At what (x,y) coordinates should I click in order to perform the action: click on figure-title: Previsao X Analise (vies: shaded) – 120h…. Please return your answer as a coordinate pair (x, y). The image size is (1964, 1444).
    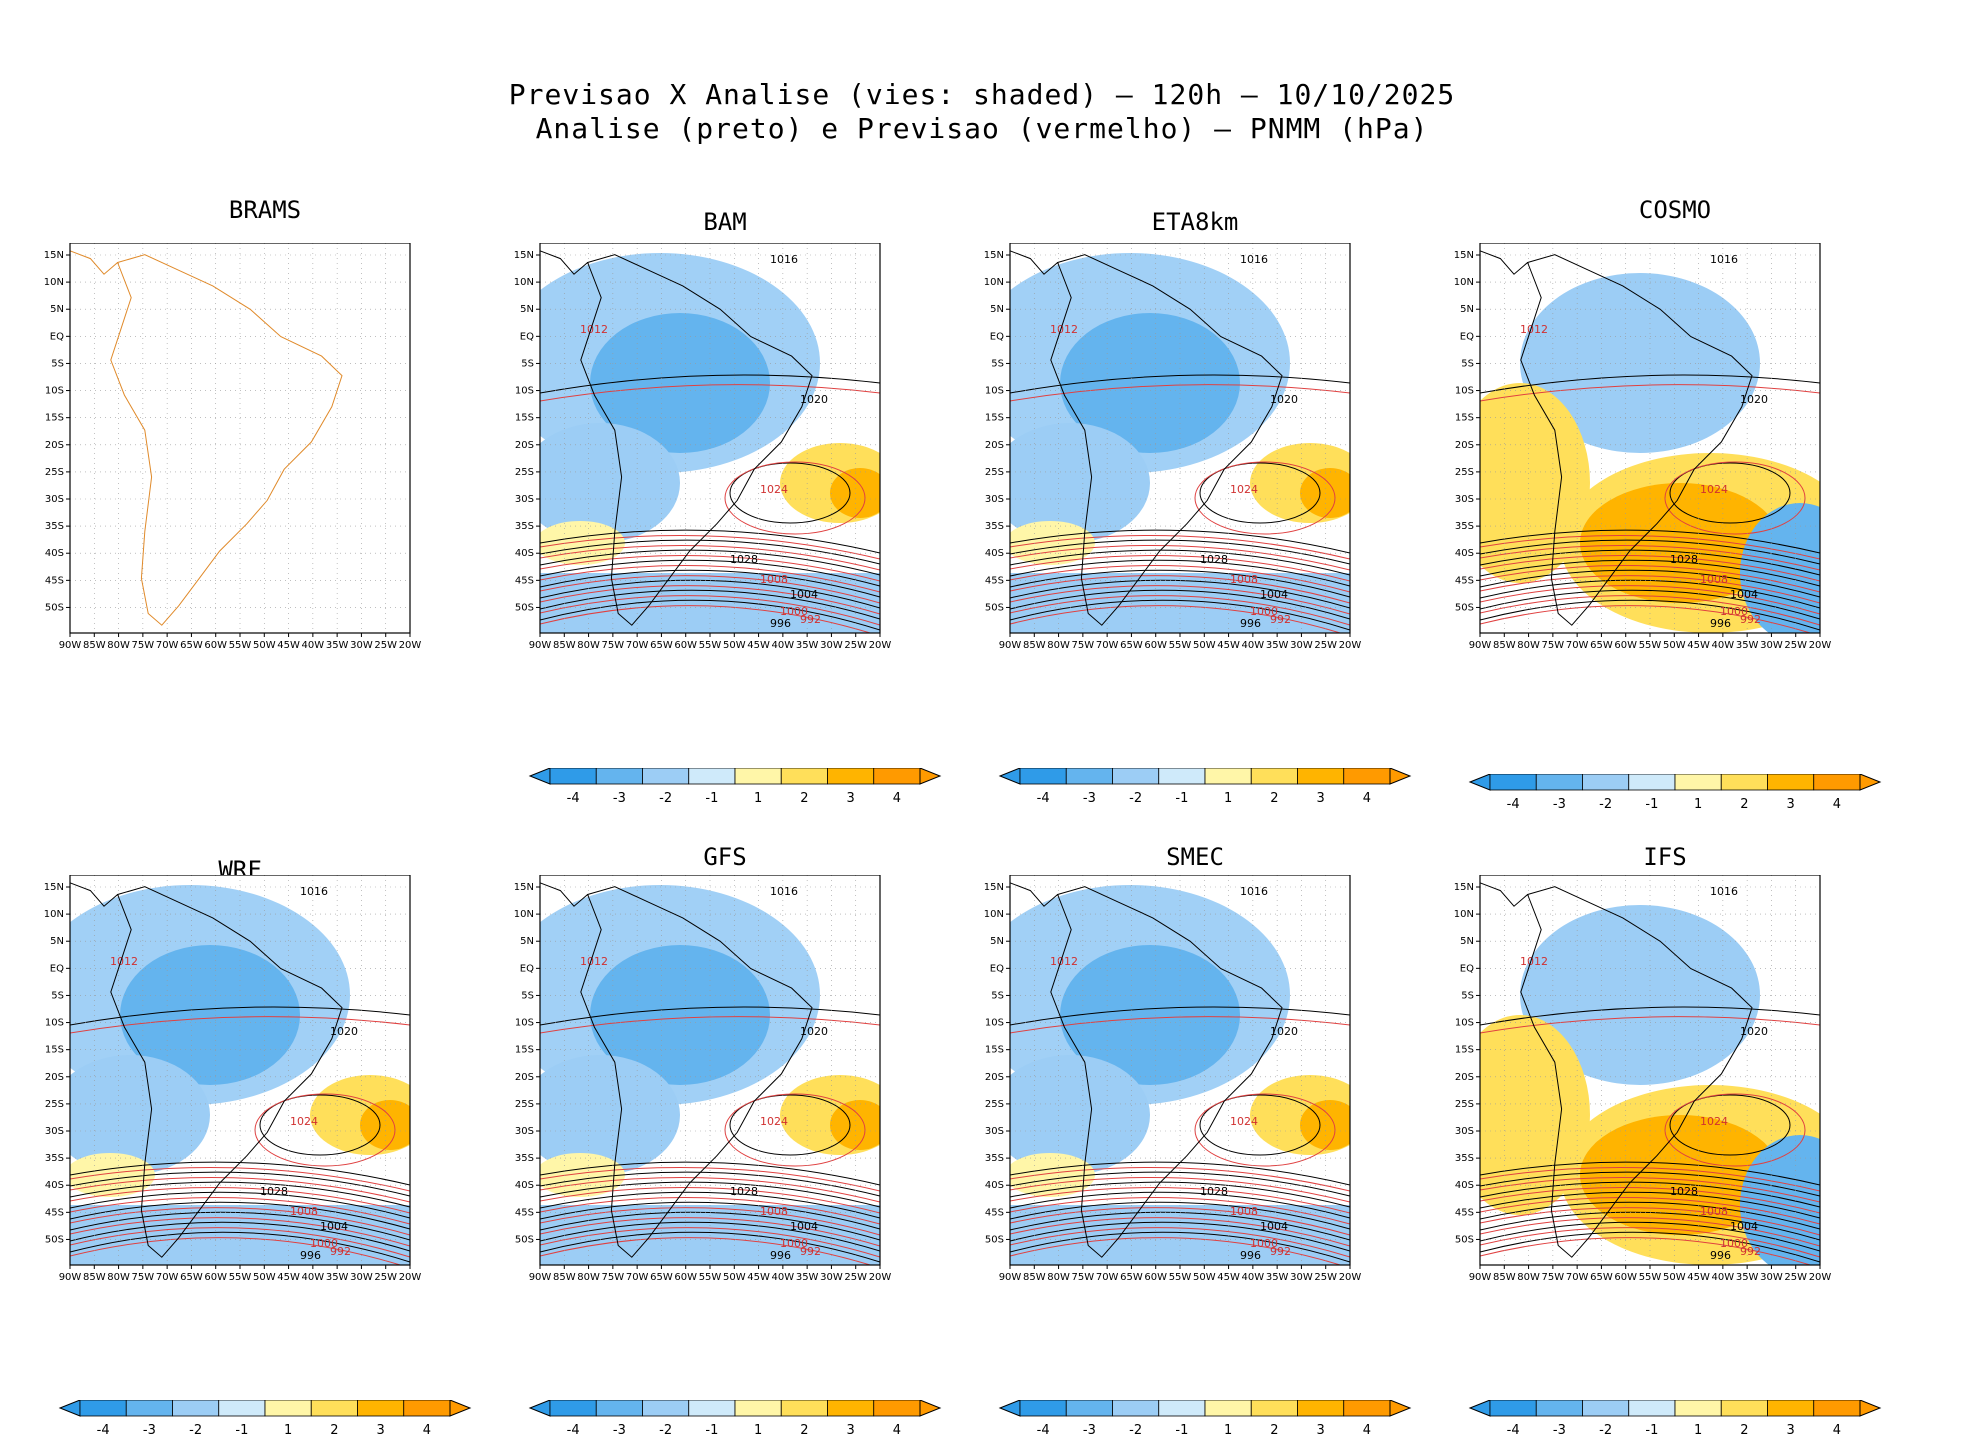
    Looking at the image, I should click on (982, 94).